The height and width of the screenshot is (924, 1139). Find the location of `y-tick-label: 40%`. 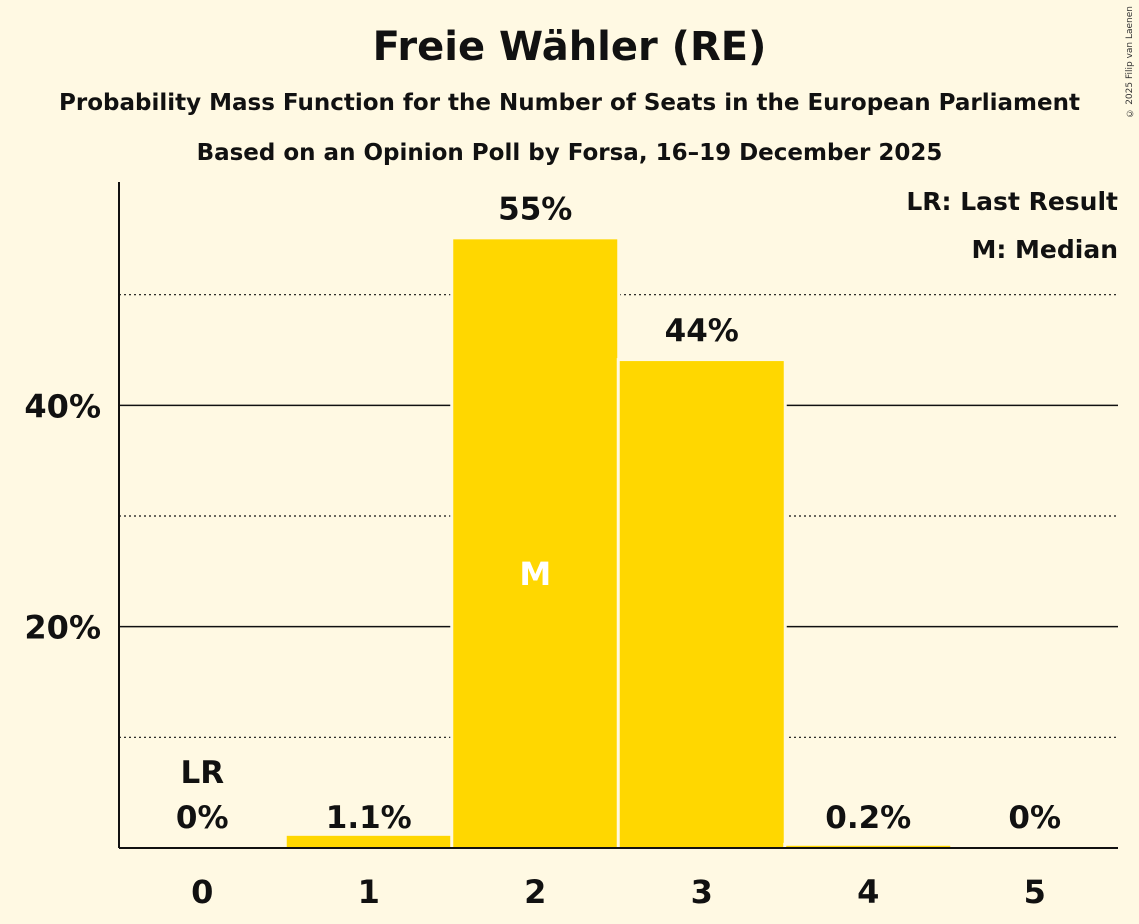

y-tick-label: 40% is located at coordinates (62, 406).